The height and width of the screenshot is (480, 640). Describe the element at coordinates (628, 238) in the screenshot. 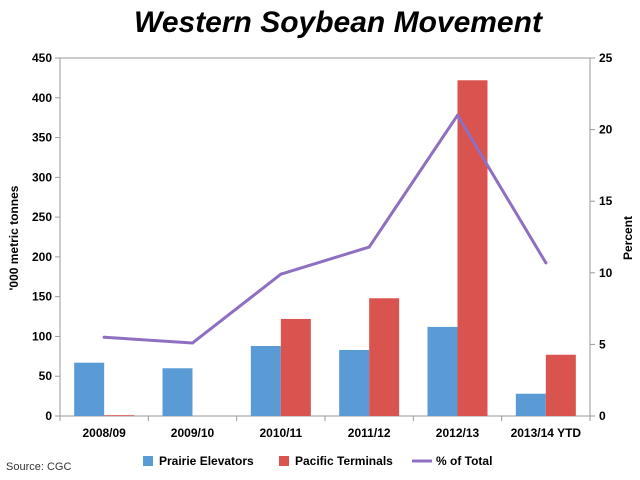

I see `right-axis-title: Percent` at that location.